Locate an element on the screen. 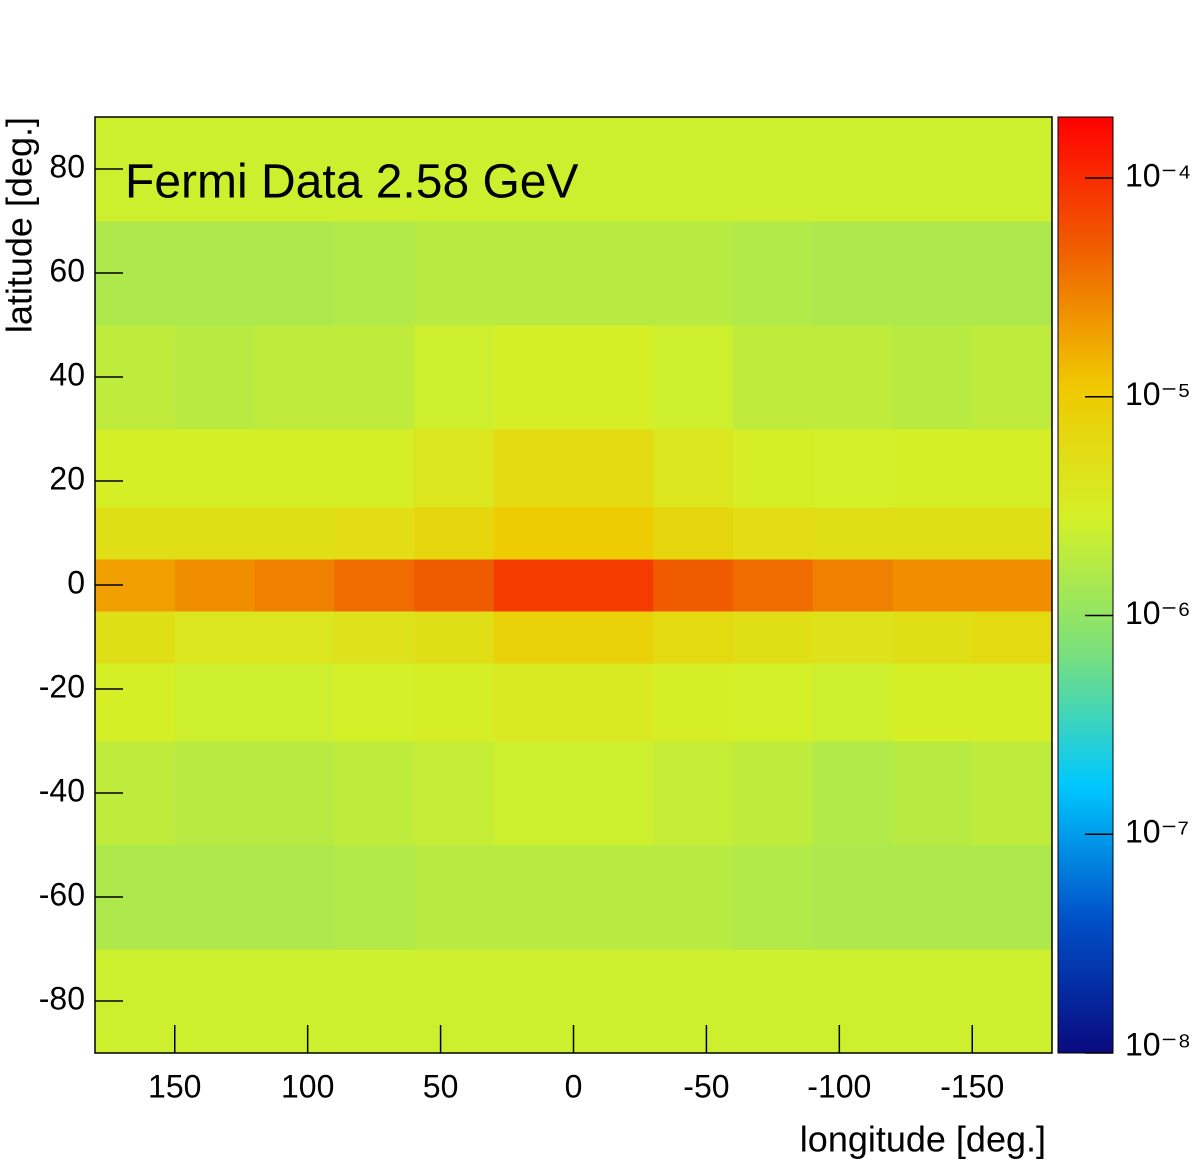 Image resolution: width=1196 pixels, height=1172 pixels. x-tick-label: -150 is located at coordinates (972, 1086).